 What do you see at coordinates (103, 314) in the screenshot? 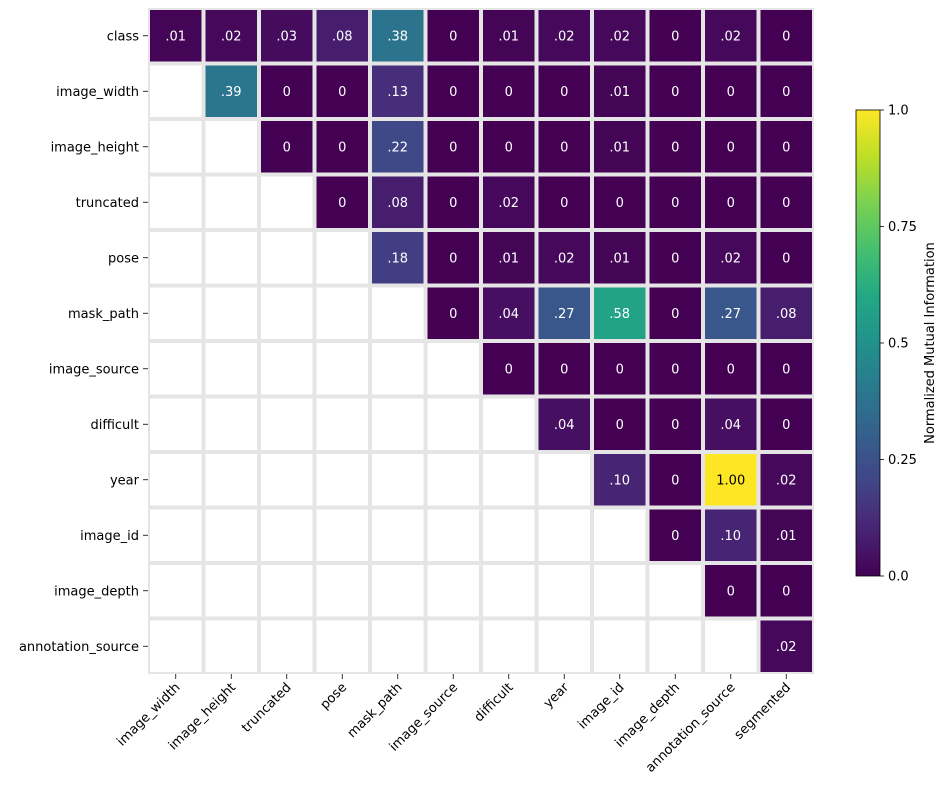
I see `row-tick-label: mask_path` at bounding box center [103, 314].